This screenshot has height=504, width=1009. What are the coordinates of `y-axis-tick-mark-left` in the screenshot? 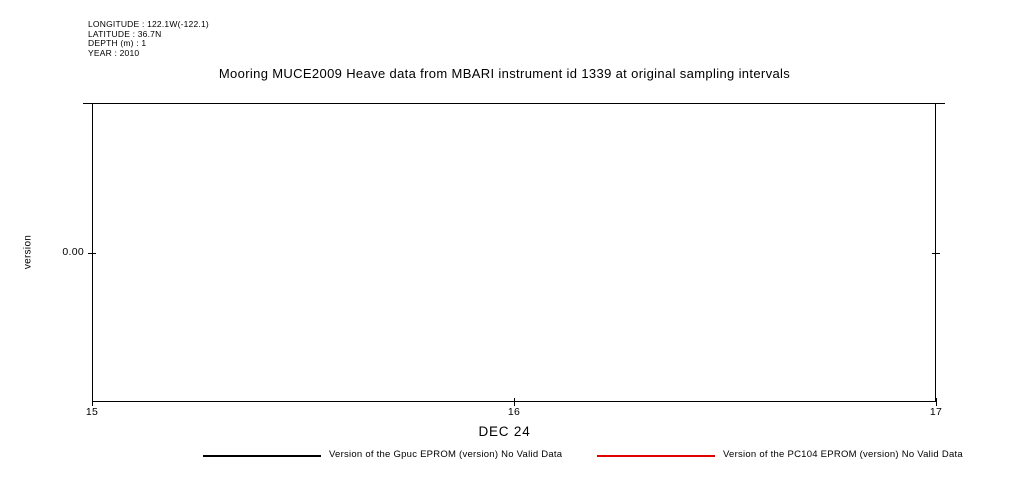 It's located at (92, 253).